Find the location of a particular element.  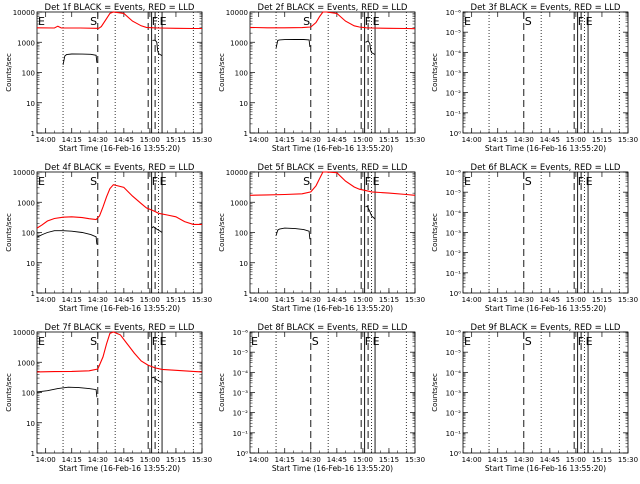

events-series-line is located at coordinates (370, 212).